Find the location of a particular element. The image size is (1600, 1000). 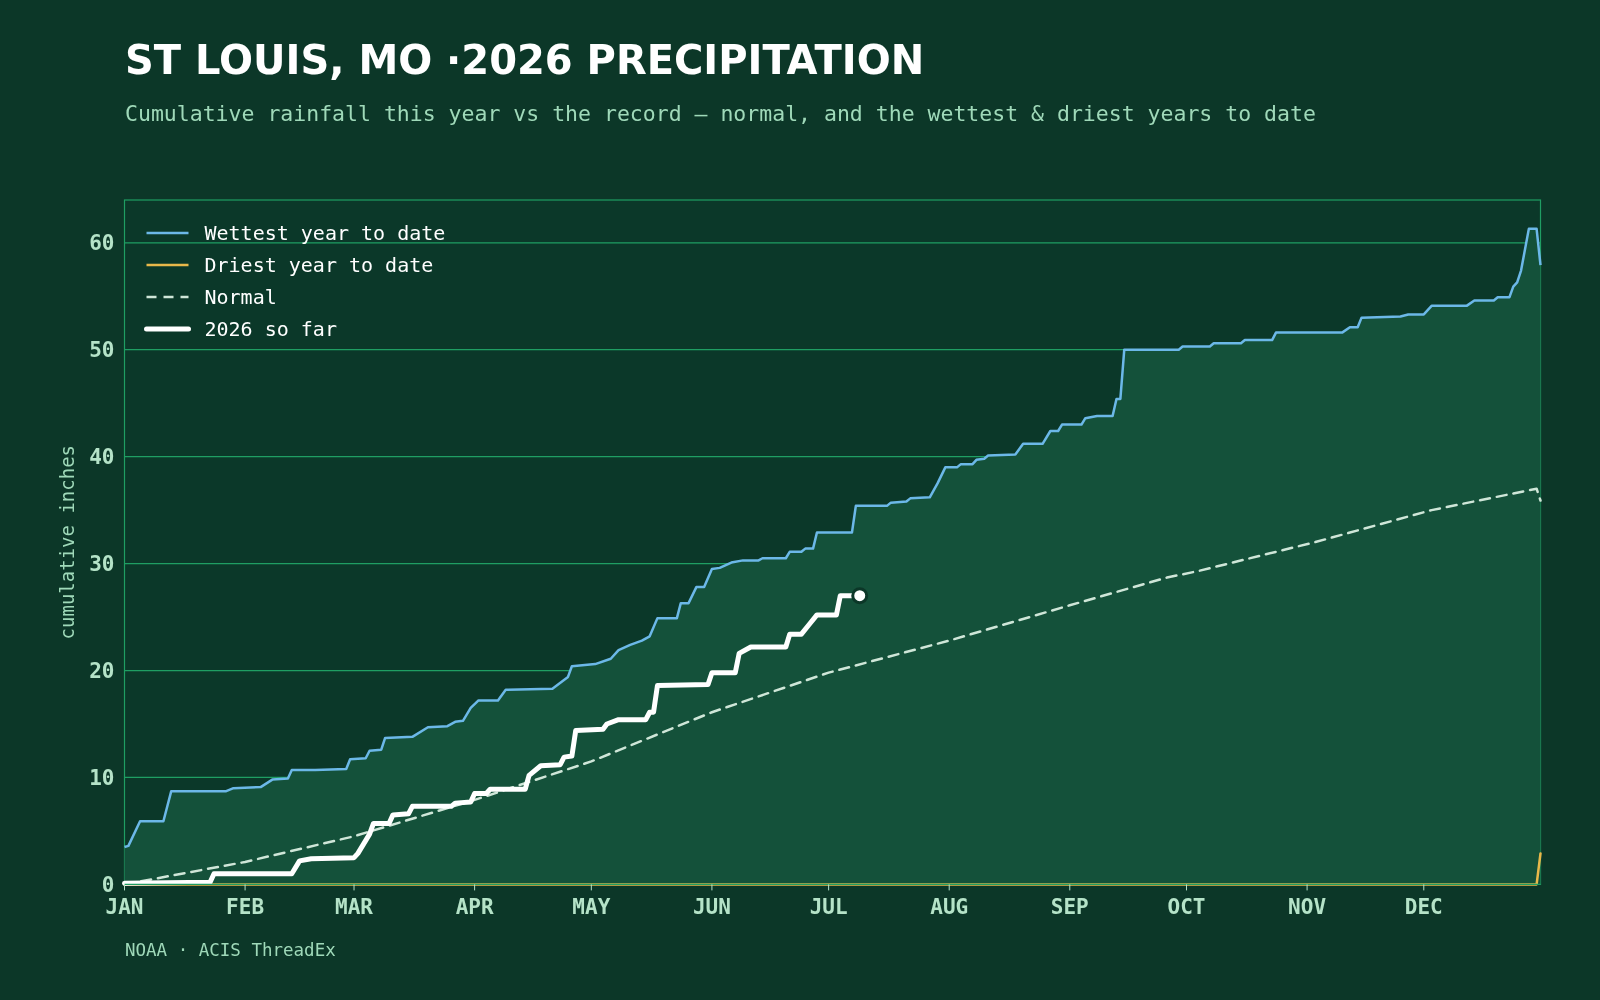

y-tick-label: 0 is located at coordinates (108, 884).